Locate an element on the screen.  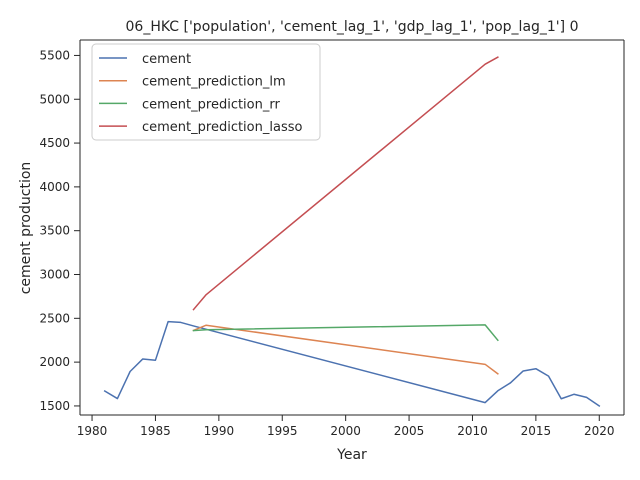
x-axis: 1980 1985 1990 1995 2000 2005 2010 2015 2020 is located at coordinates (346, 426).